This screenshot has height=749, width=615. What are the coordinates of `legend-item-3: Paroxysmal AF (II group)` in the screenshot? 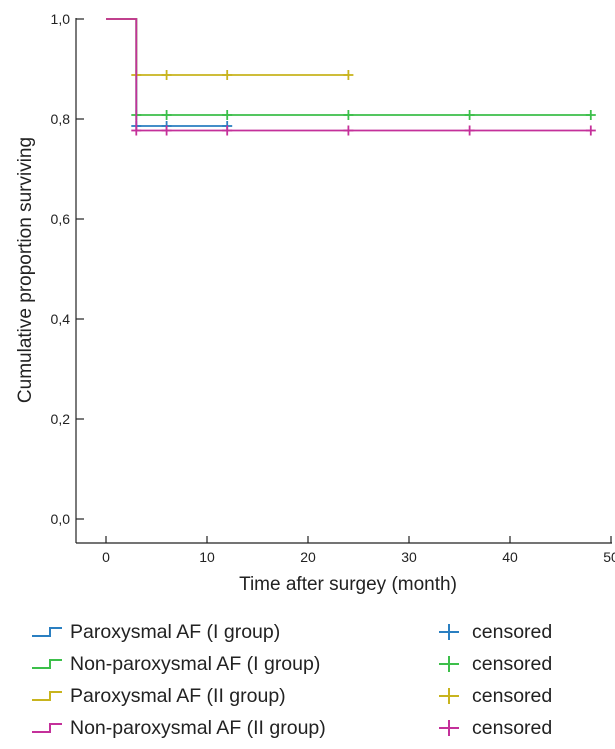 It's located at (158, 696).